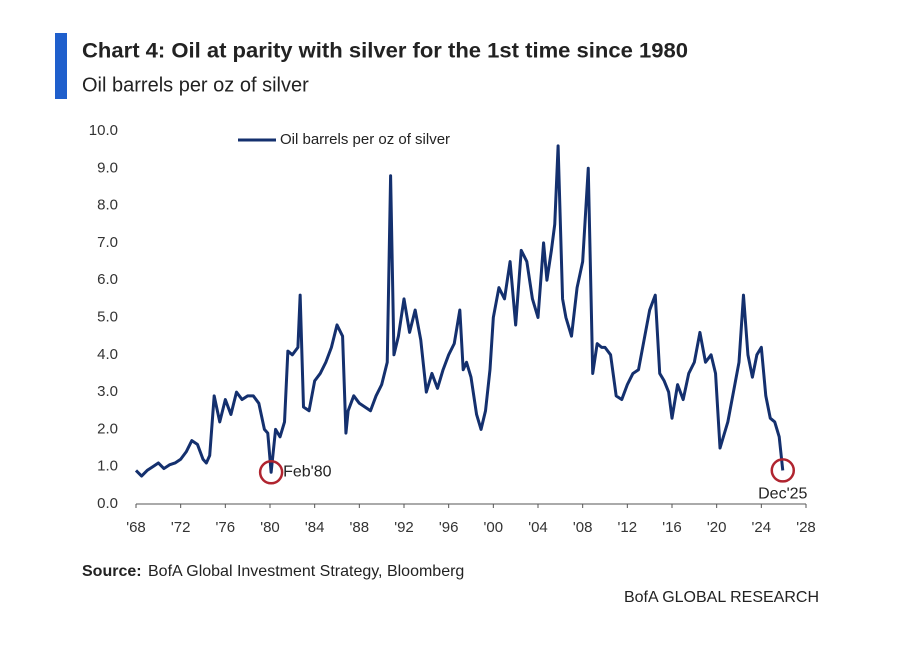  Describe the element at coordinates (449, 527) in the screenshot. I see `x-tick-label: '96` at that location.